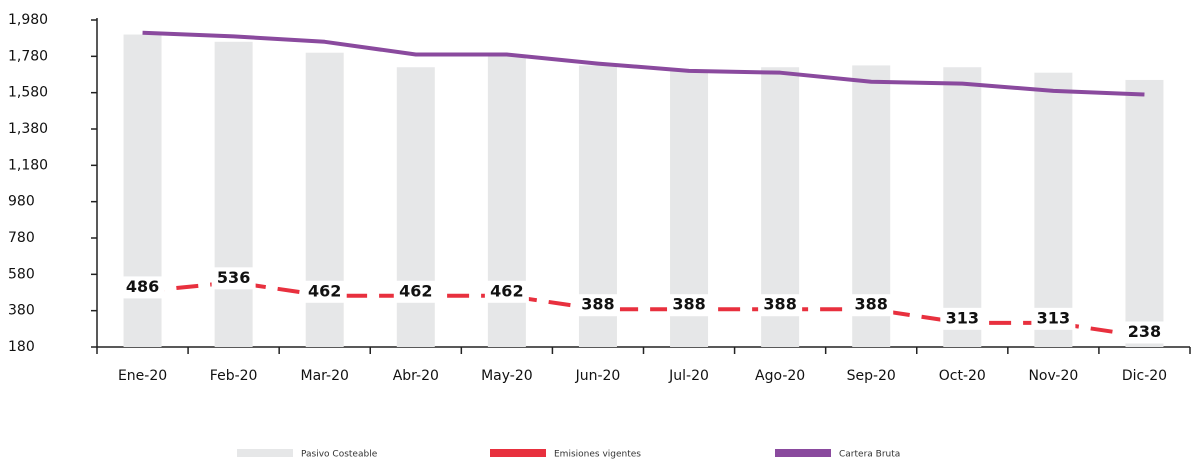  Describe the element at coordinates (28, 93) in the screenshot. I see `y-tick-label: 1,580` at that location.